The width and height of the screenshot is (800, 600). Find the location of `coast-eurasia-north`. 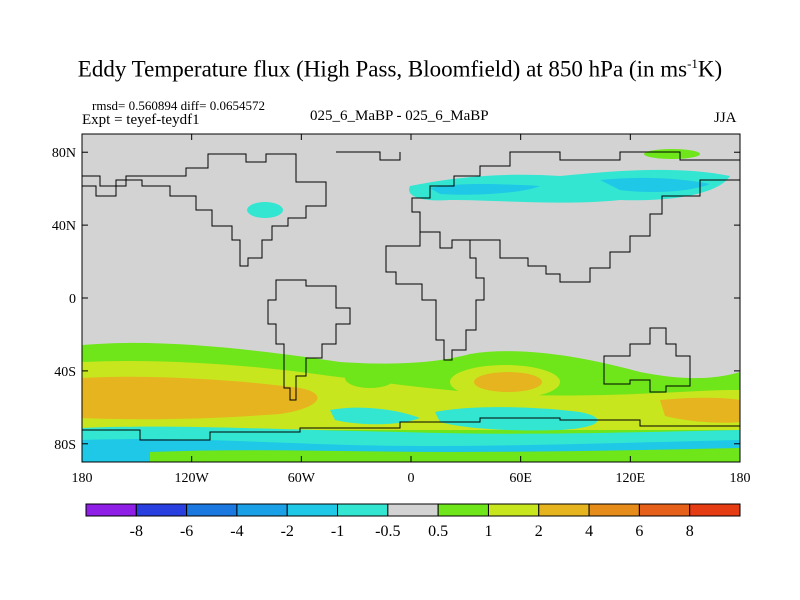

coast-eurasia-north is located at coordinates (575, 191).